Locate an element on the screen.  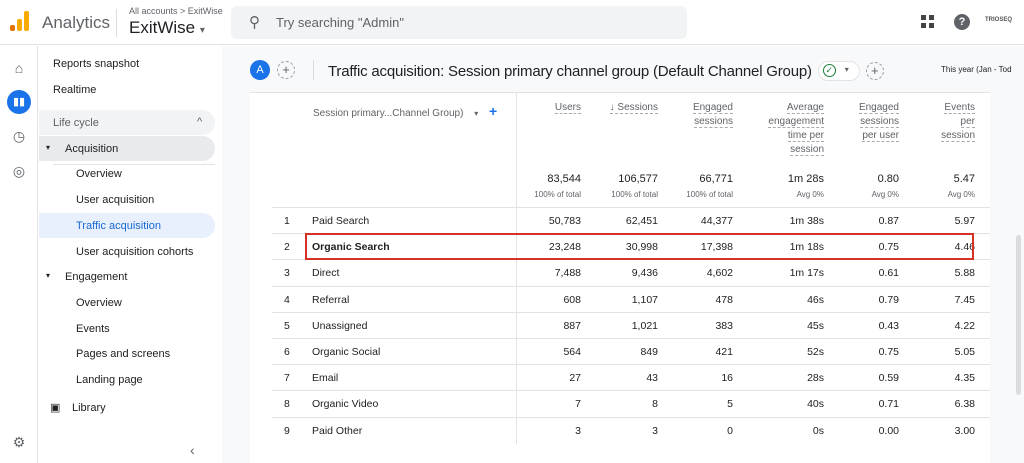
column-header-line: per is located at coordinates (967, 122).